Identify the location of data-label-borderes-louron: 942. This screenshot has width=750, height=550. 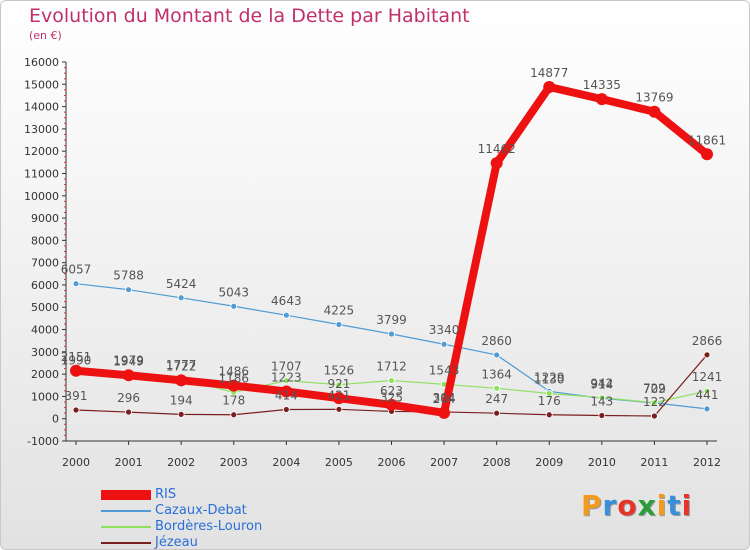
(601, 384).